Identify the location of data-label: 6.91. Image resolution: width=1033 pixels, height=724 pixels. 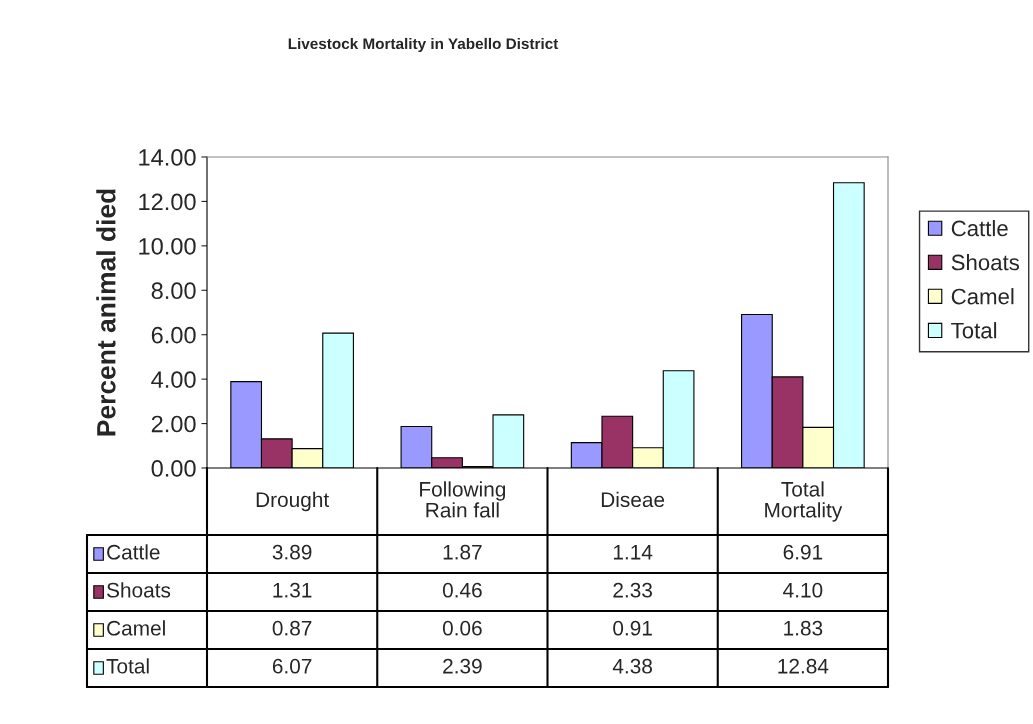
(803, 552).